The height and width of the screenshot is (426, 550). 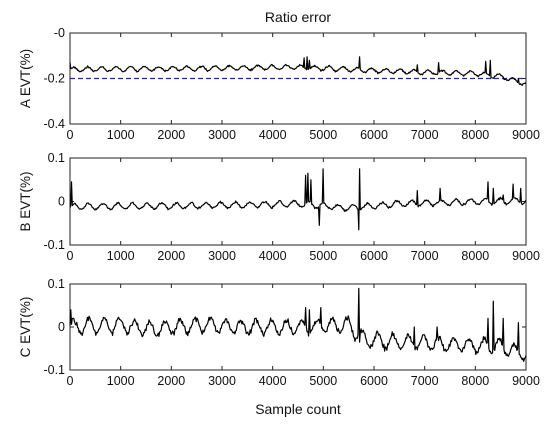 I want to click on panel-a-x-tick-label: 5000, so click(x=323, y=135).